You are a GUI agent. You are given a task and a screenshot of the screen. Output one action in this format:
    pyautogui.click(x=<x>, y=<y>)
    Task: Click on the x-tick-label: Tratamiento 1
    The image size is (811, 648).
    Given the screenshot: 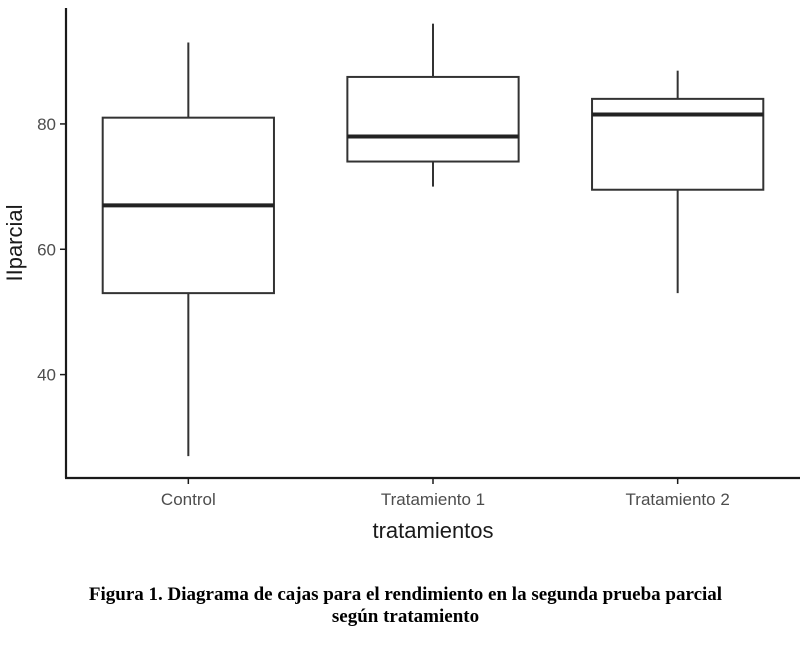 What is the action you would take?
    pyautogui.click(x=433, y=499)
    